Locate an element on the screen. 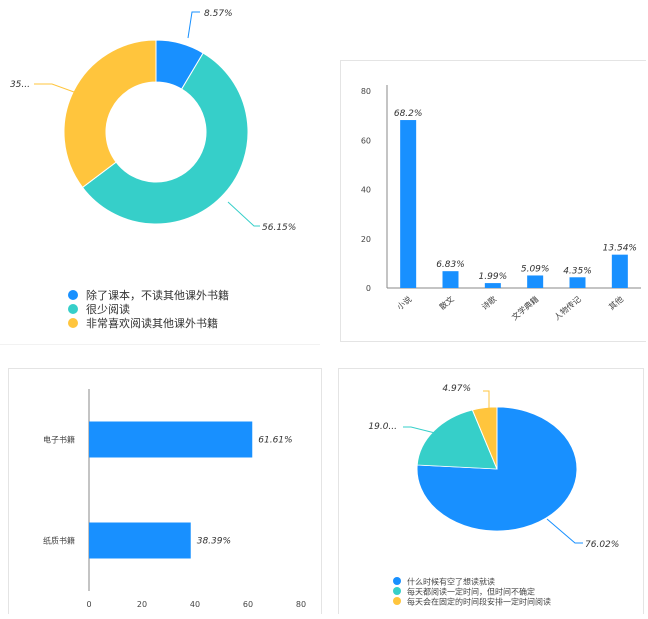 The image size is (648, 619). y-tick-label: 80 is located at coordinates (366, 91).